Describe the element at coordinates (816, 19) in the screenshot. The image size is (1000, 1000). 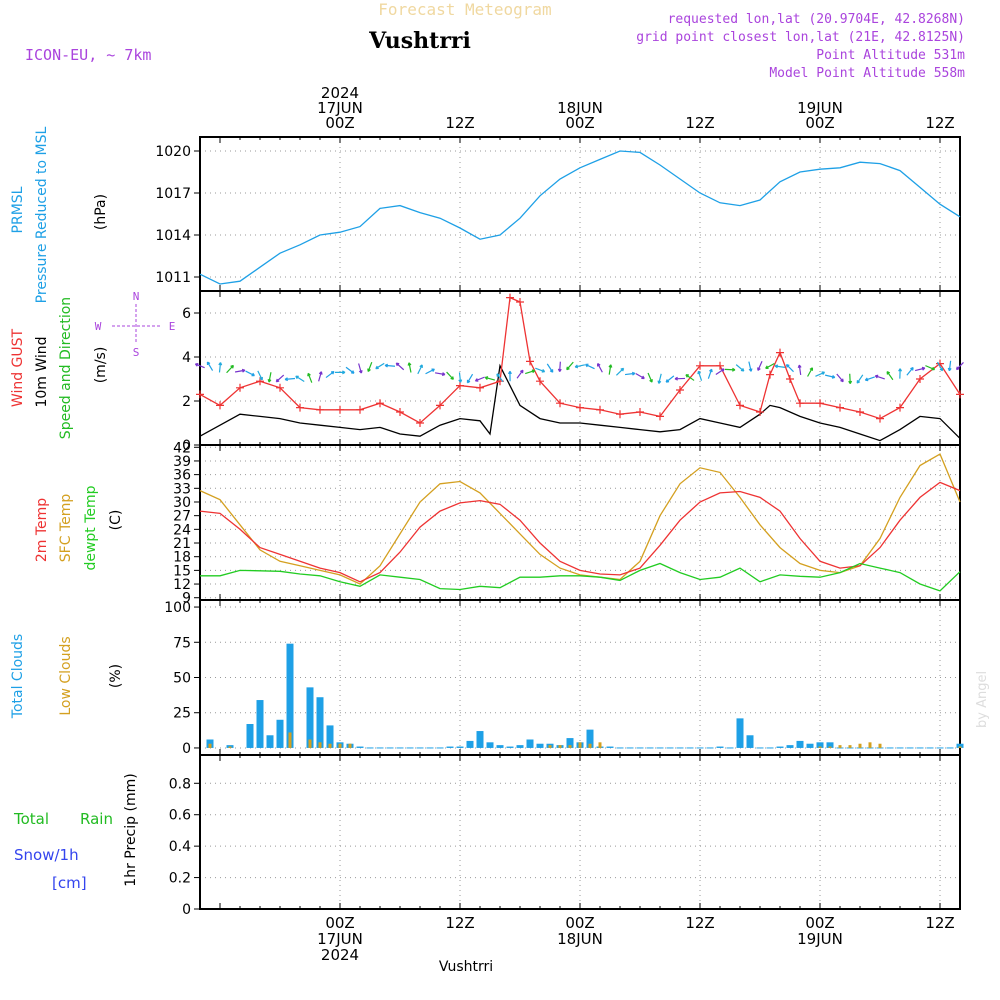
I see `requested-coords: requested lon,lat (20.9704E, 42.8268N)` at that location.